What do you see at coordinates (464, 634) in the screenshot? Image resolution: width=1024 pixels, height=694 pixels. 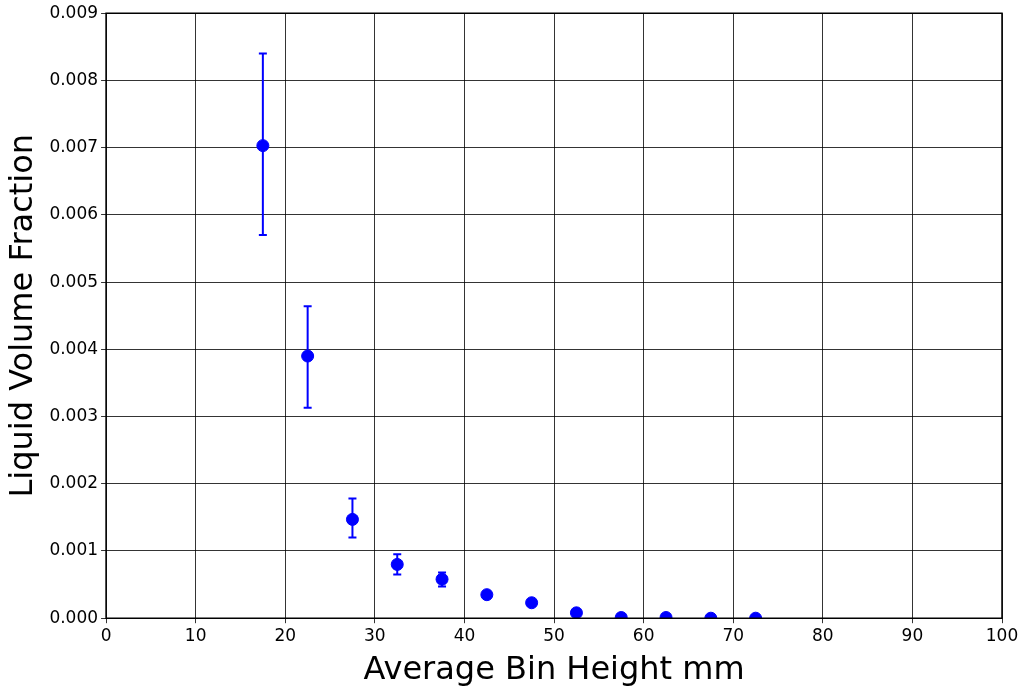 I see `x-tick-label: 40` at bounding box center [464, 634].